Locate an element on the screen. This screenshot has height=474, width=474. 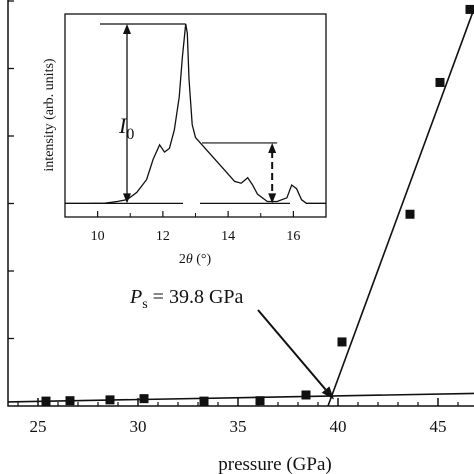
inset-x-tick-label: 14 is located at coordinates (228, 236).